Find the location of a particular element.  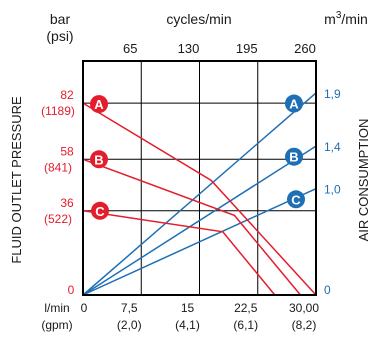

flow-tick-label-2: 15 is located at coordinates (188, 308).